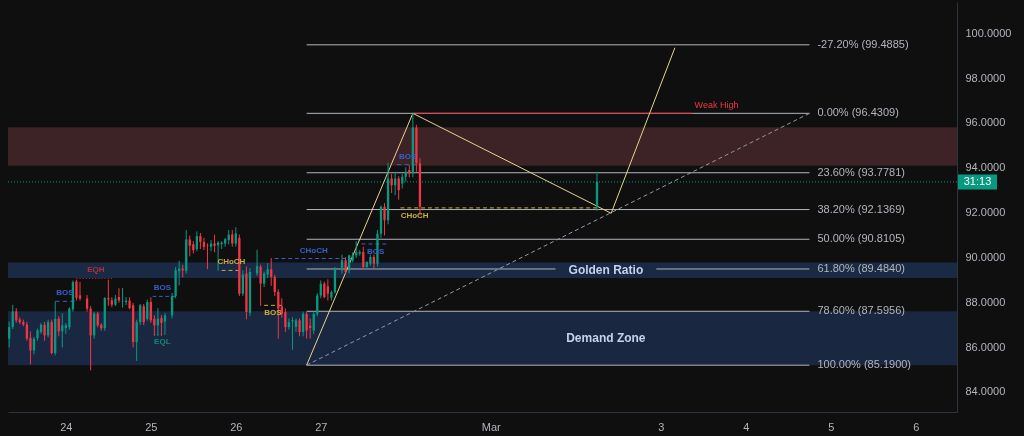  I want to click on series-label: 78.60% (87.5956), so click(861, 310).